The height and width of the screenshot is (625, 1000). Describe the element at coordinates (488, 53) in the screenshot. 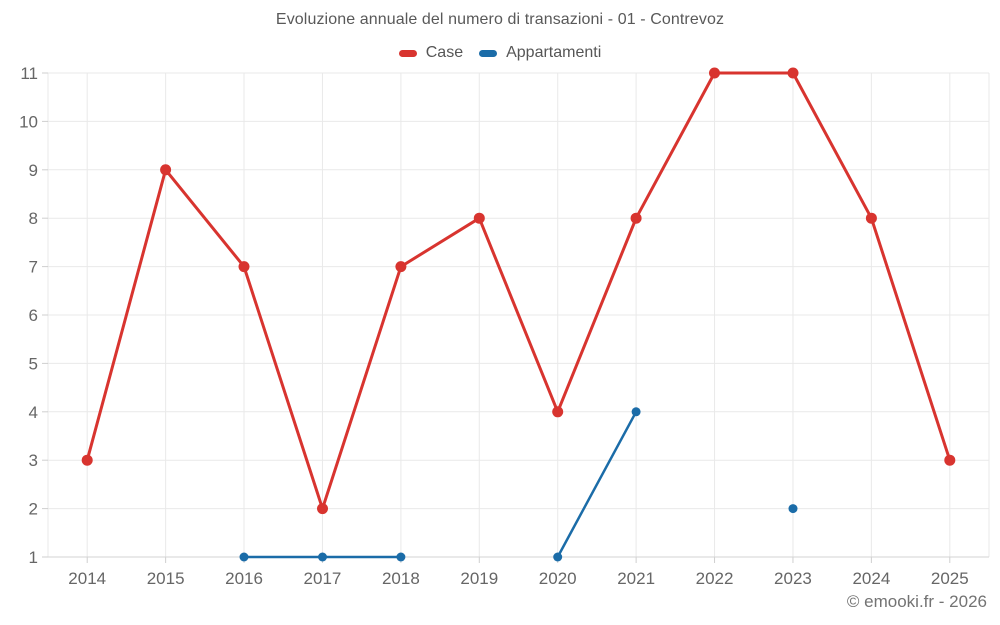

I see `appartamenti-series-marker-icon` at that location.